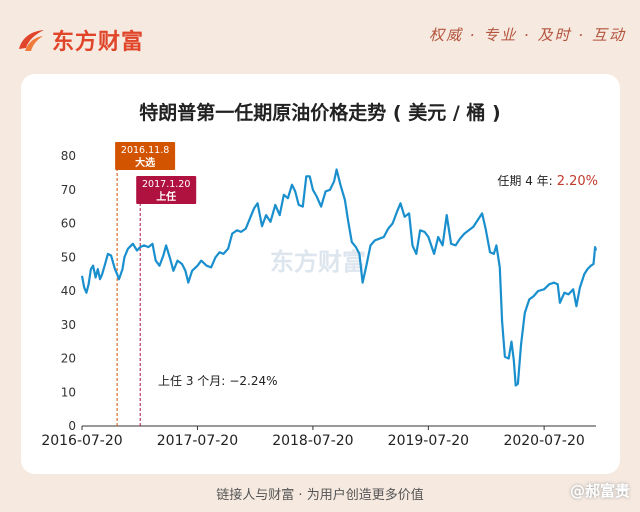 The height and width of the screenshot is (512, 640). I want to click on chart-watermark: 东方财富, so click(318, 262).